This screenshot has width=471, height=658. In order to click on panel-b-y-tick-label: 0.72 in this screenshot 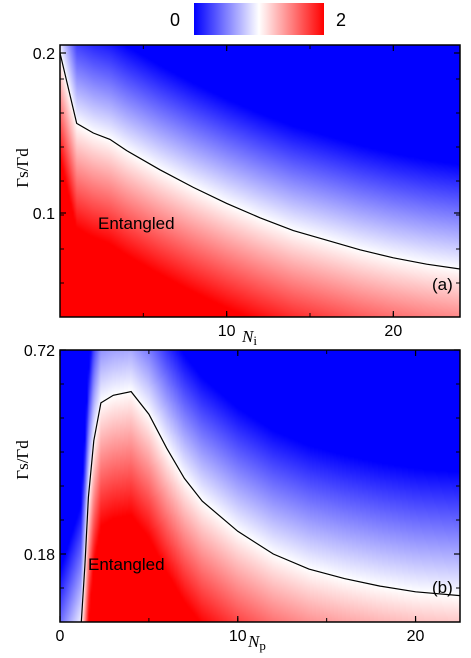, I will do `click(39, 351)`.